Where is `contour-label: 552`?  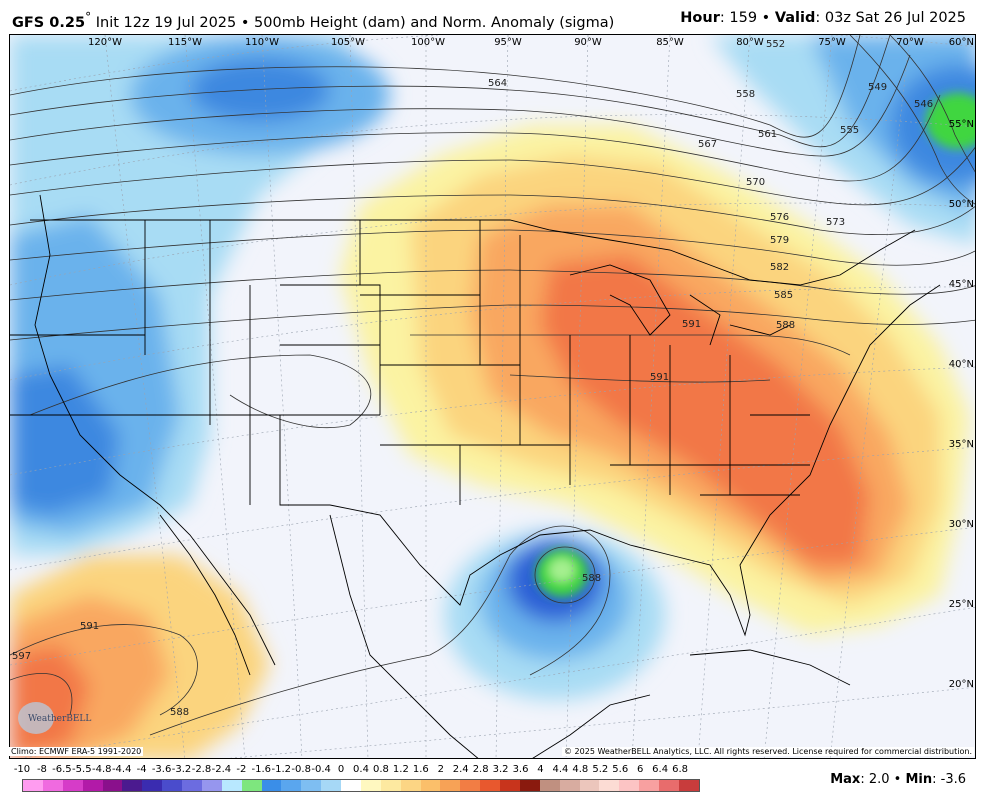 contour-label: 552 is located at coordinates (775, 44).